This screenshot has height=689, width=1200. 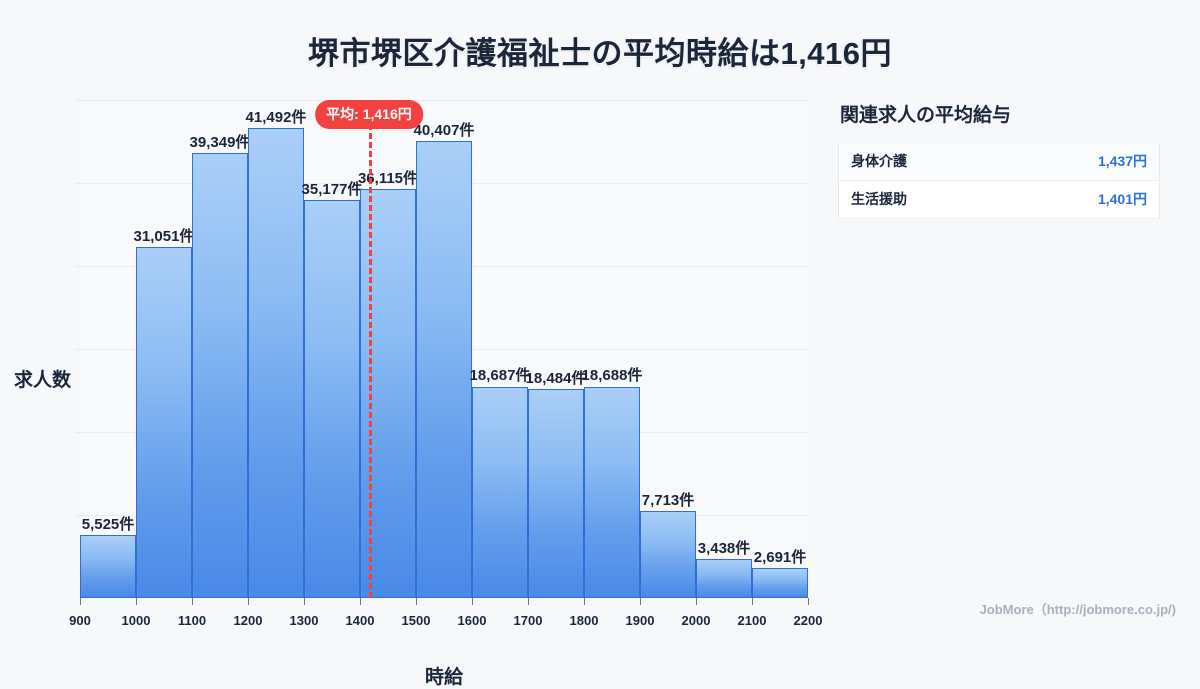 What do you see at coordinates (808, 620) in the screenshot?
I see `x-tick-label: 2200` at bounding box center [808, 620].